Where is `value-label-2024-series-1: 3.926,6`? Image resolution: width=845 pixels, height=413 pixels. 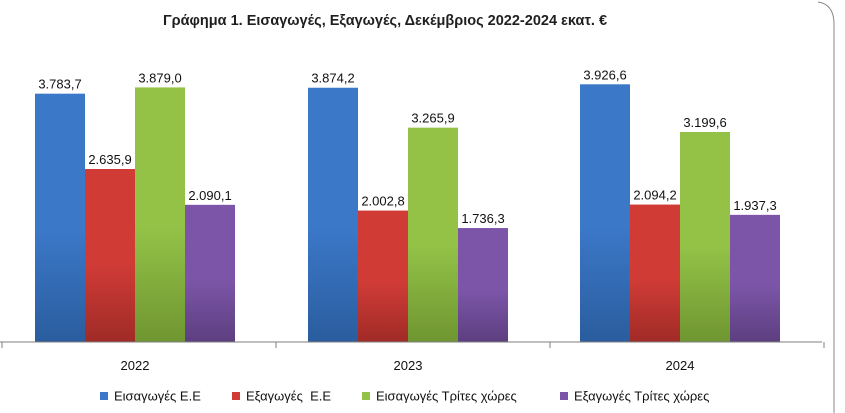 value-label-2024-series-1: 3.926,6 is located at coordinates (604, 74).